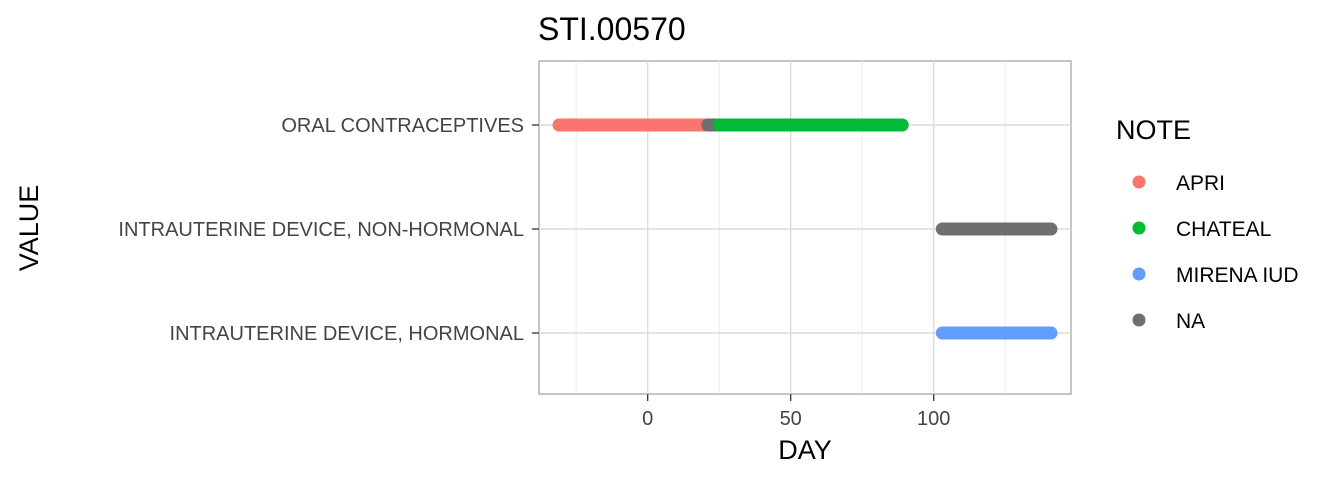 The image size is (1344, 480). I want to click on x-axis-title: DAY, so click(805, 450).